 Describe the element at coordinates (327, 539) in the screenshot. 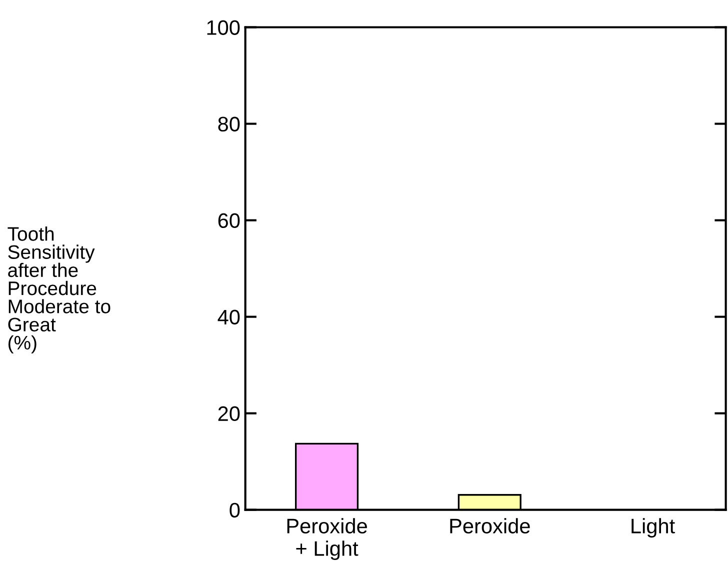

I see `x-tick-label: Peroxide + Light` at that location.